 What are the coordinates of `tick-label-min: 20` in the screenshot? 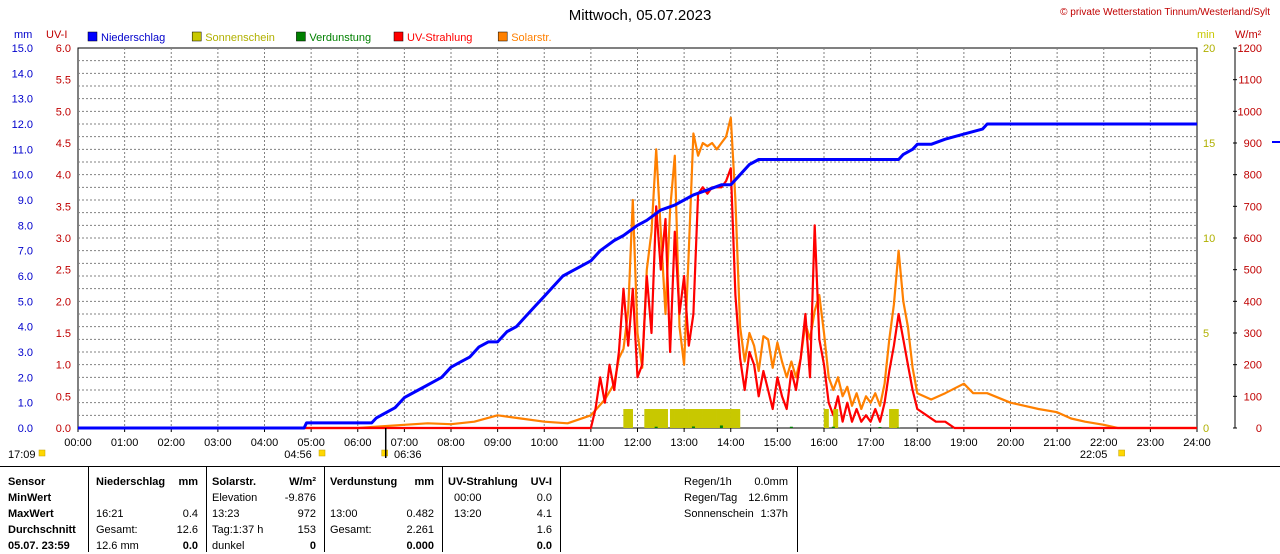 It's located at (1209, 49).